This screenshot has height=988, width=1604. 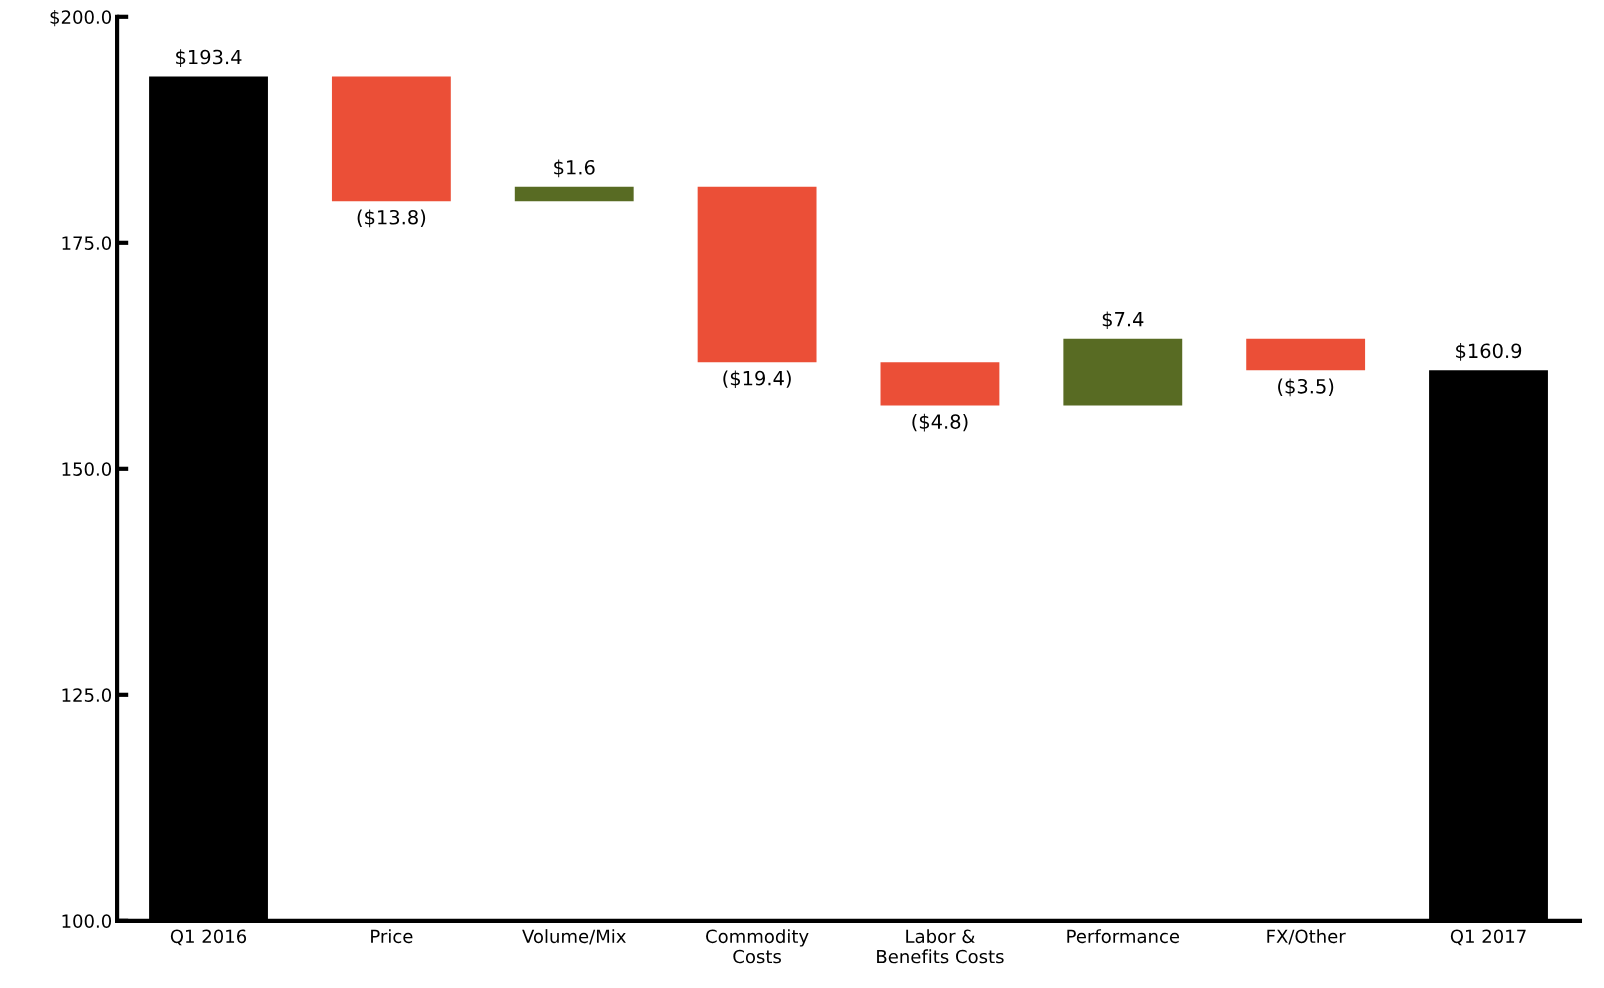 What do you see at coordinates (940, 422) in the screenshot?
I see `data-label: ($4.8)` at bounding box center [940, 422].